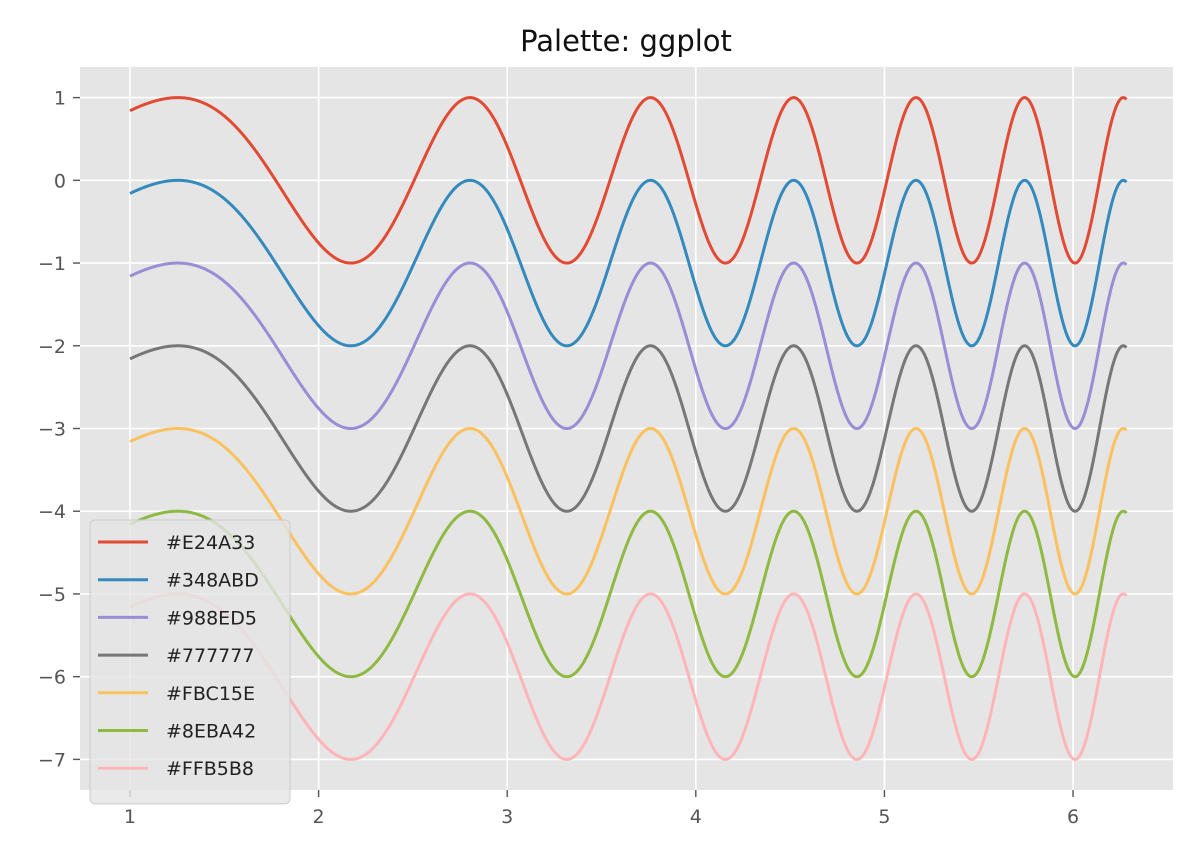  Describe the element at coordinates (52, 512) in the screenshot. I see `y-tick-label: −4` at that location.